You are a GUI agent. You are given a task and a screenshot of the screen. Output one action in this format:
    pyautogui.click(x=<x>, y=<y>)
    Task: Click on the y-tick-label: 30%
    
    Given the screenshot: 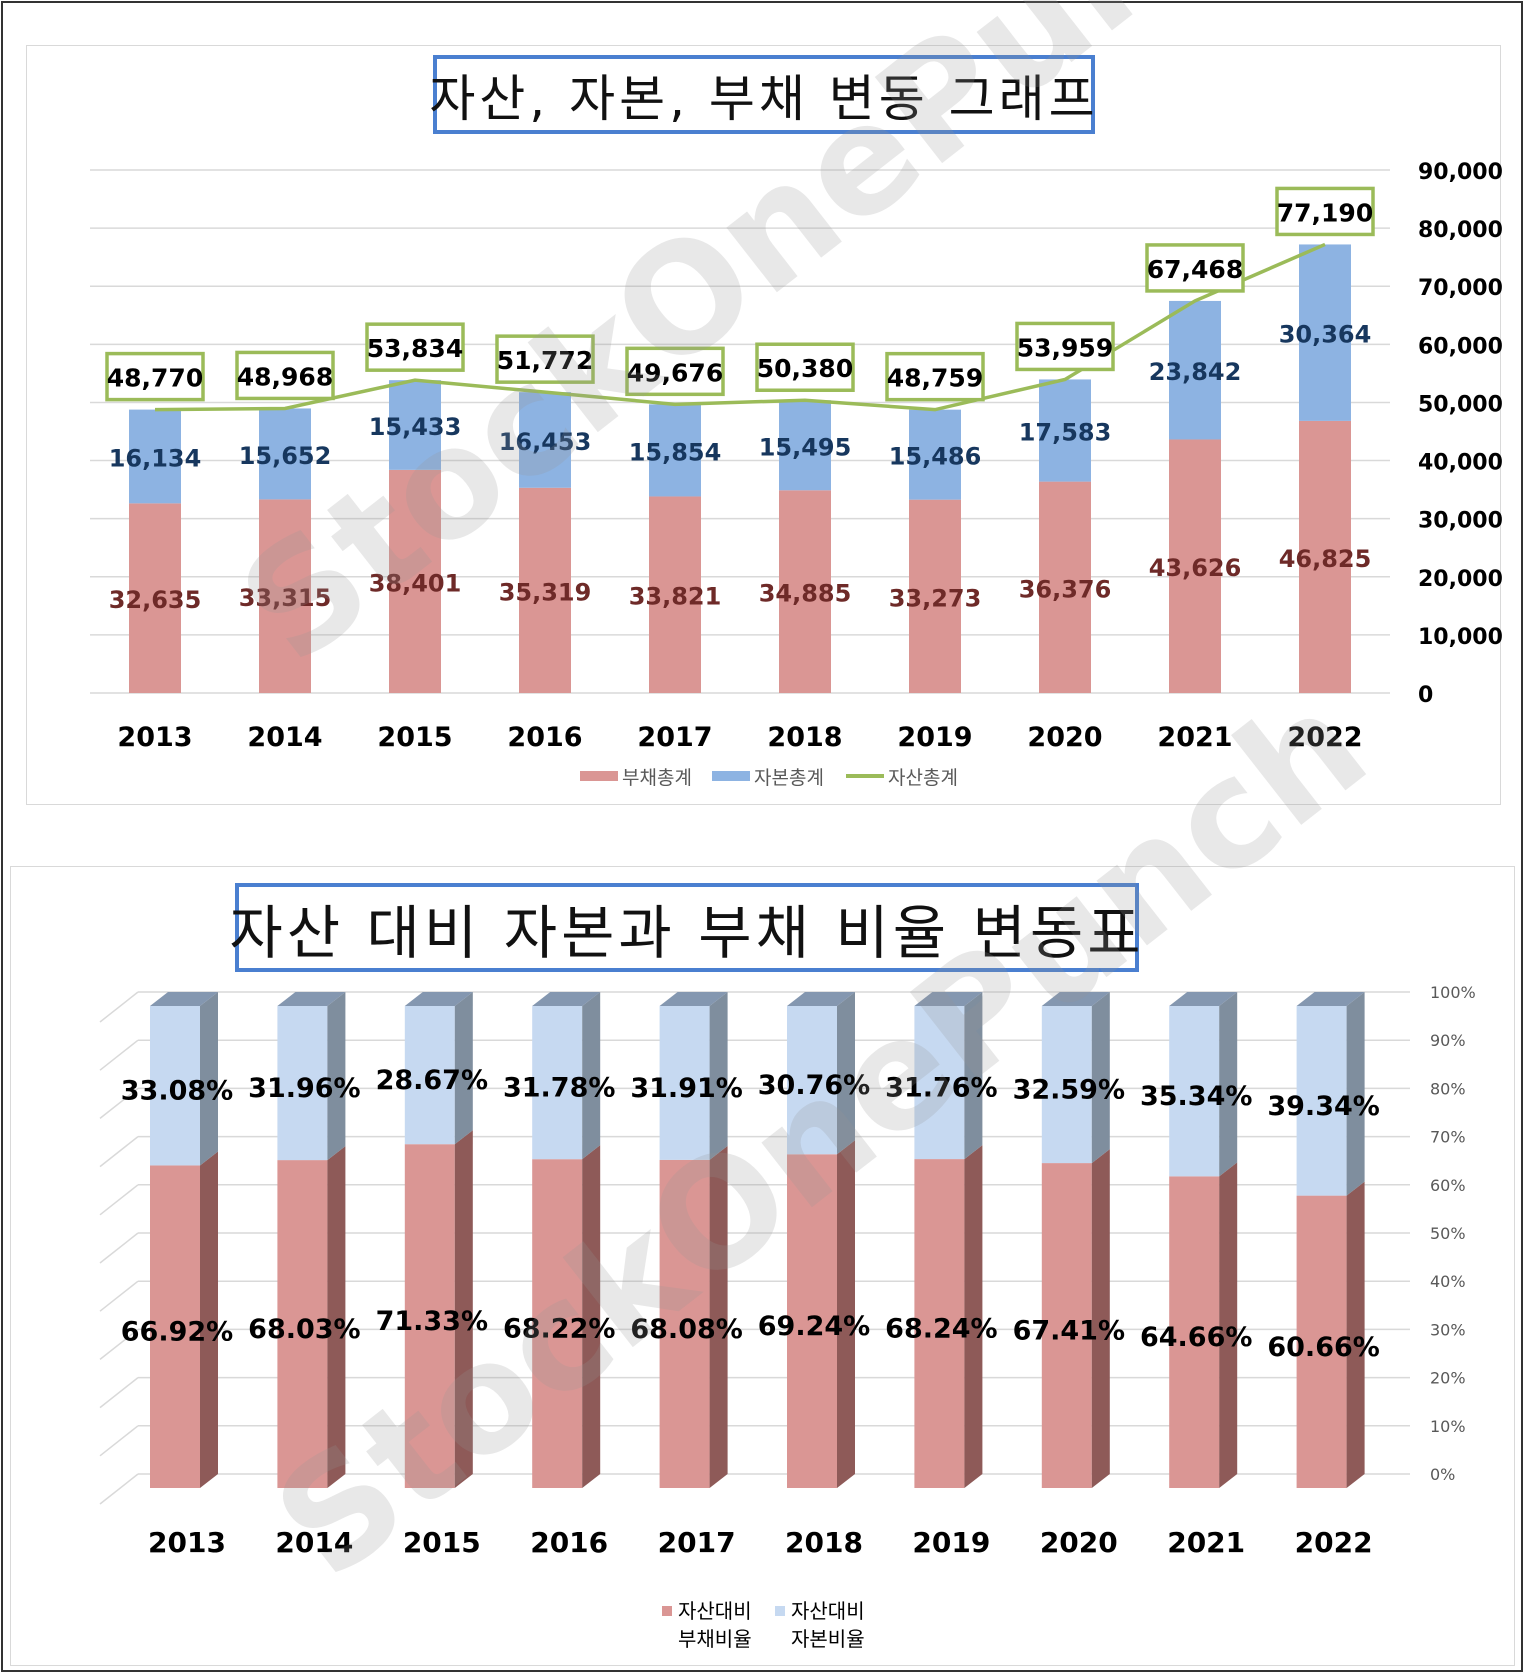 What is the action you would take?
    pyautogui.click(x=1448, y=1329)
    